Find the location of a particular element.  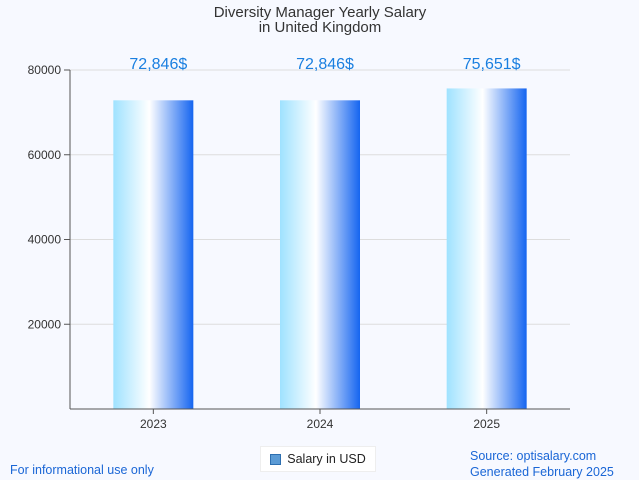

y-tick-label: 40000 is located at coordinates (45, 240).